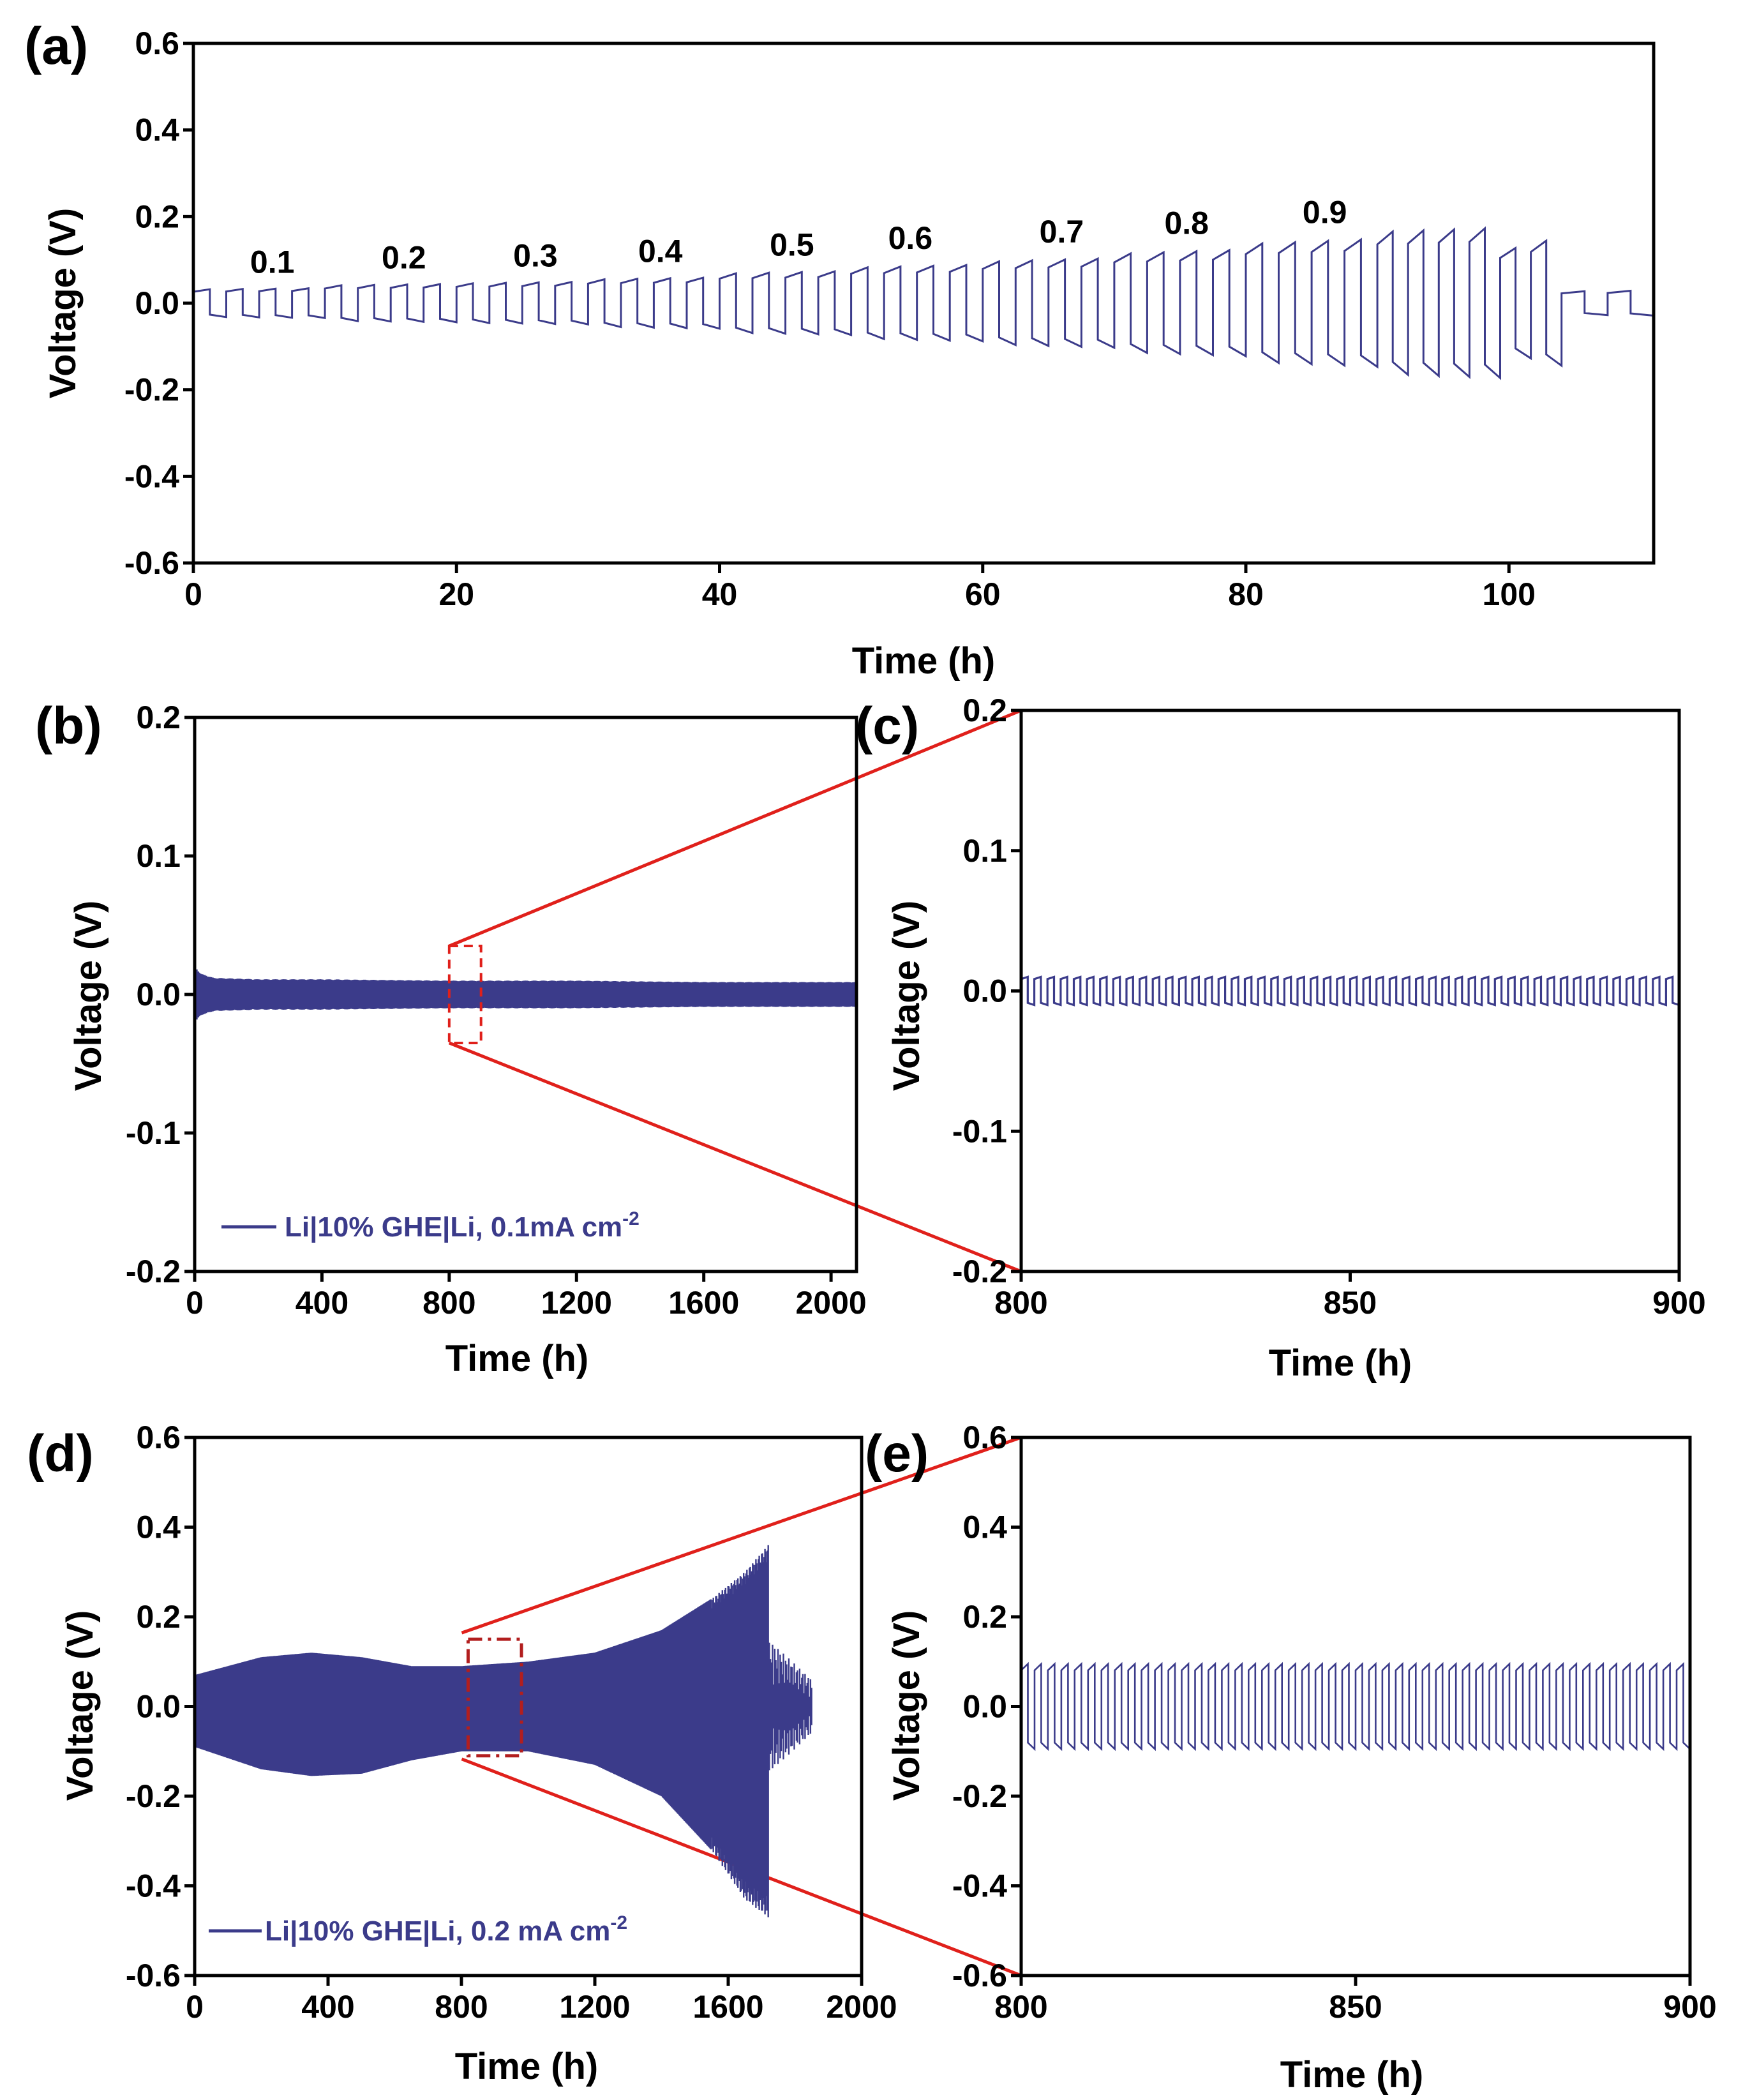 The width and height of the screenshot is (1743, 2100). What do you see at coordinates (153, 1975) in the screenshot?
I see `ytick-label-d: -0.6` at bounding box center [153, 1975].